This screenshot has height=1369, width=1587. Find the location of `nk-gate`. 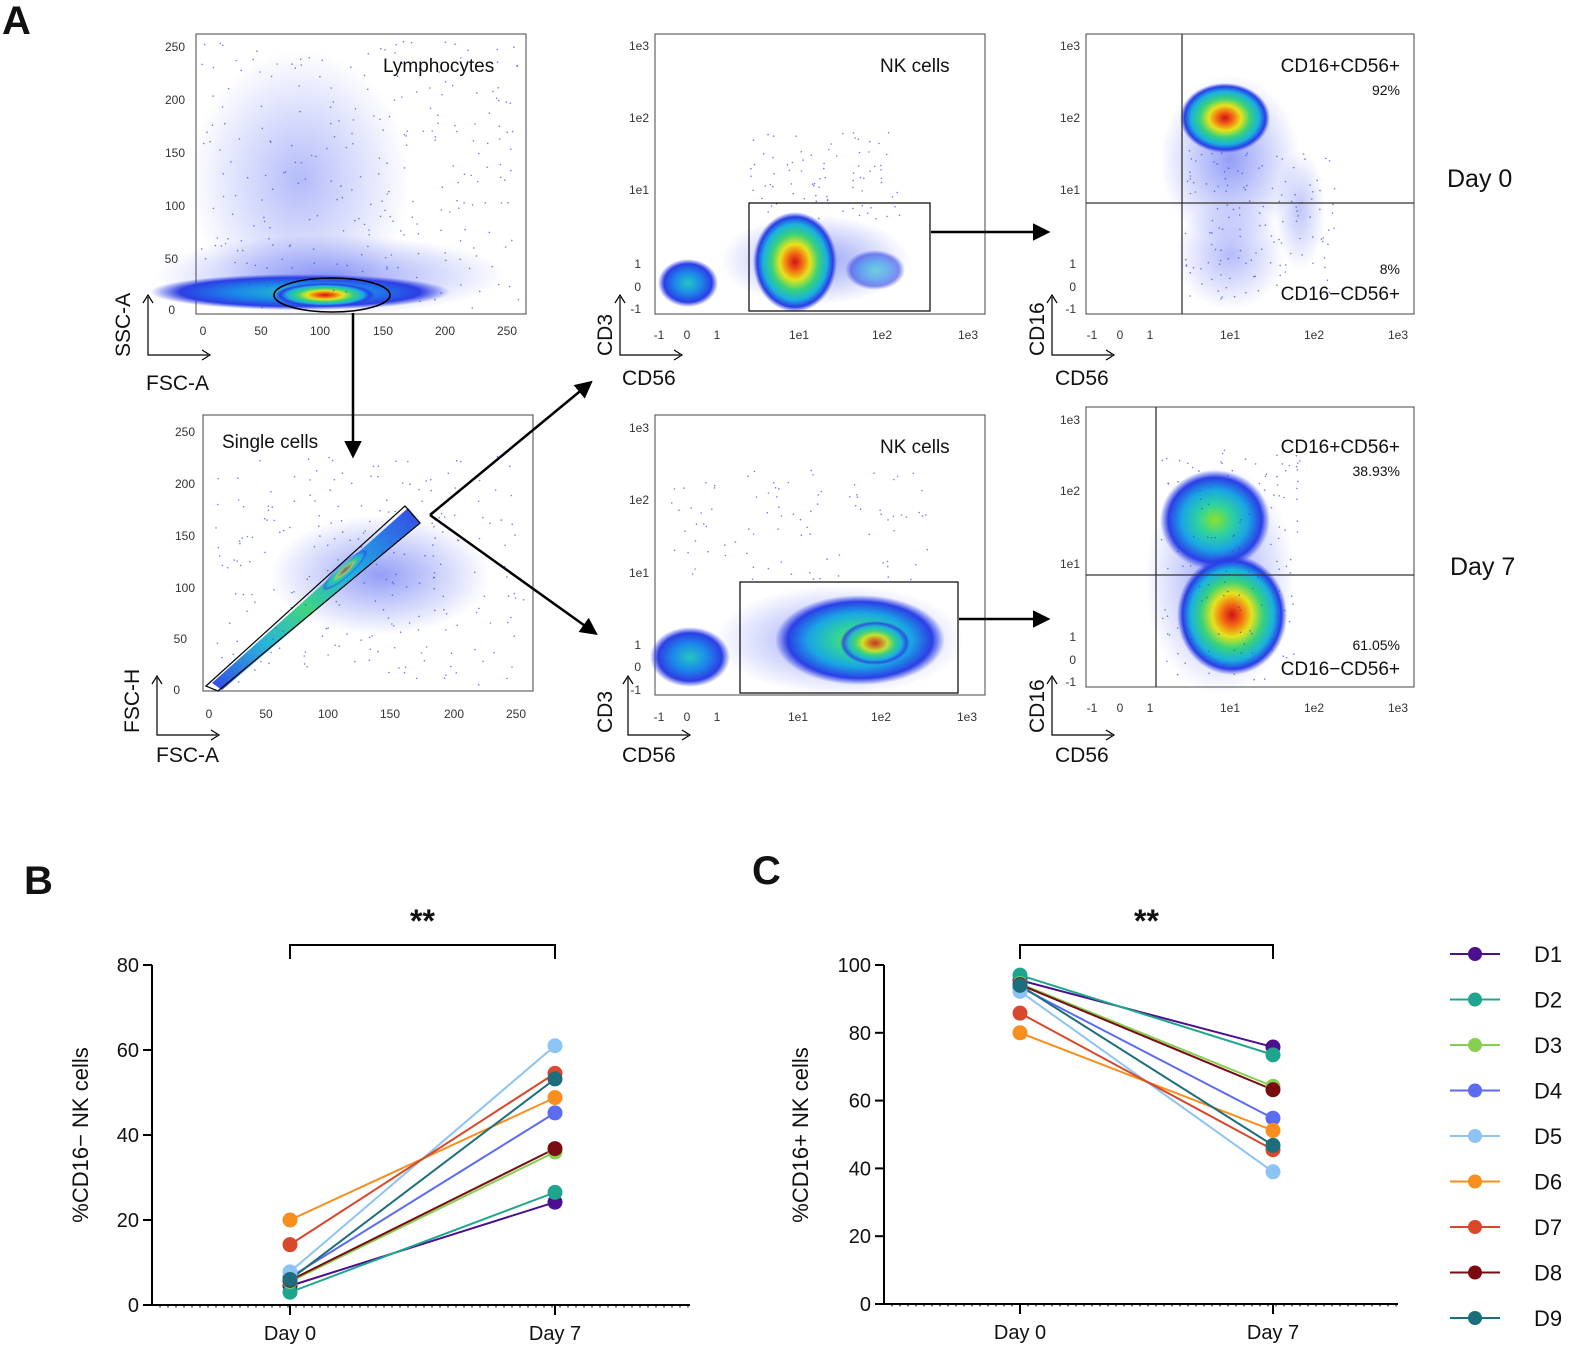

nk-gate is located at coordinates (849, 637).